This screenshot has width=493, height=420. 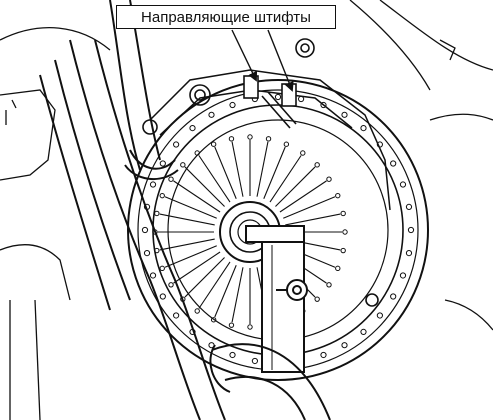 What do you see at coordinates (226, 17) in the screenshot?
I see `callout-label-guide-pins: Направляющие штифты` at bounding box center [226, 17].